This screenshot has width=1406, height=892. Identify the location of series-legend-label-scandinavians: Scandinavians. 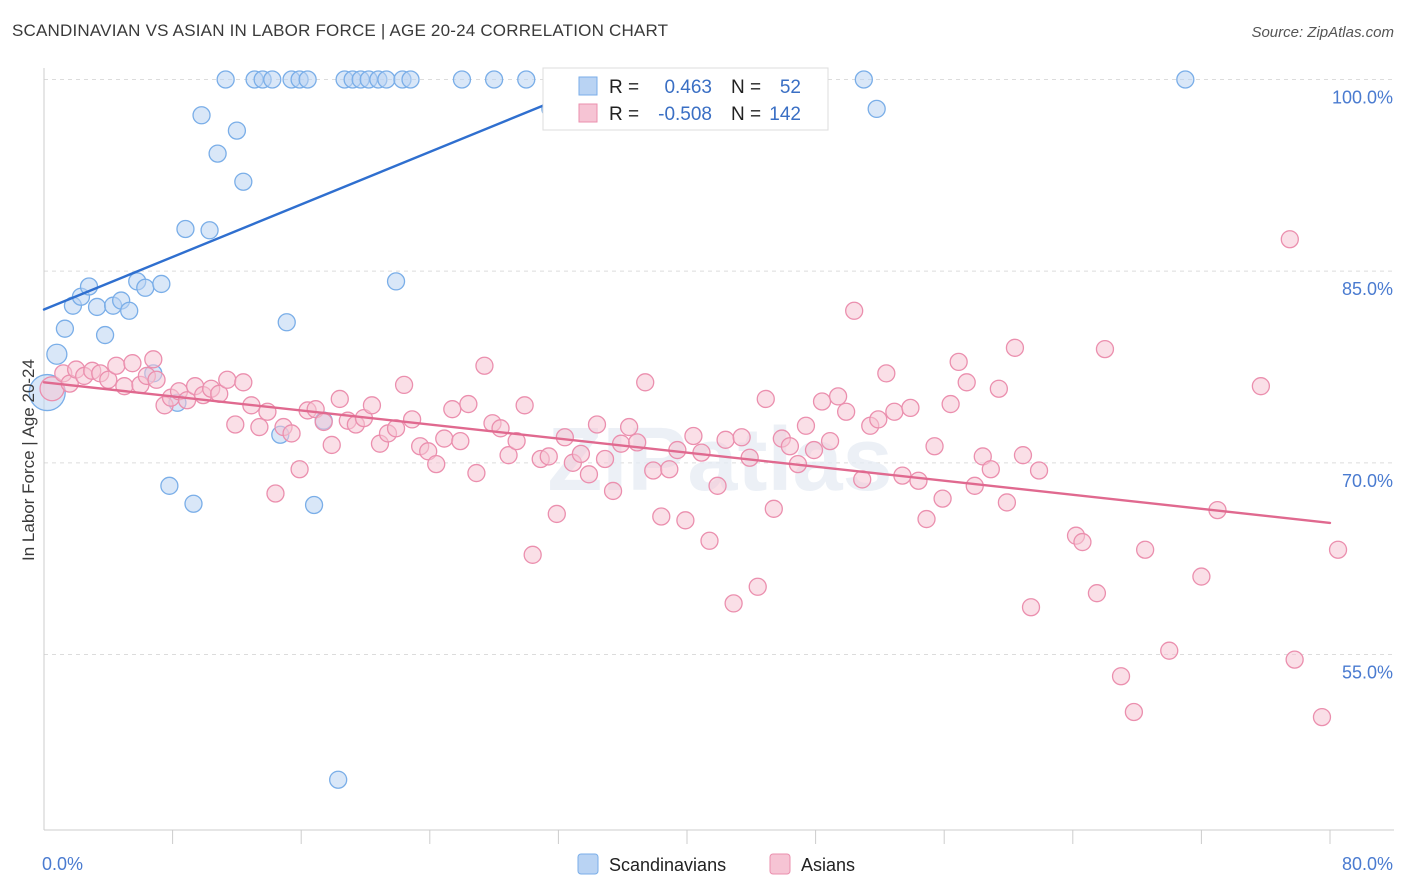
(667, 865).